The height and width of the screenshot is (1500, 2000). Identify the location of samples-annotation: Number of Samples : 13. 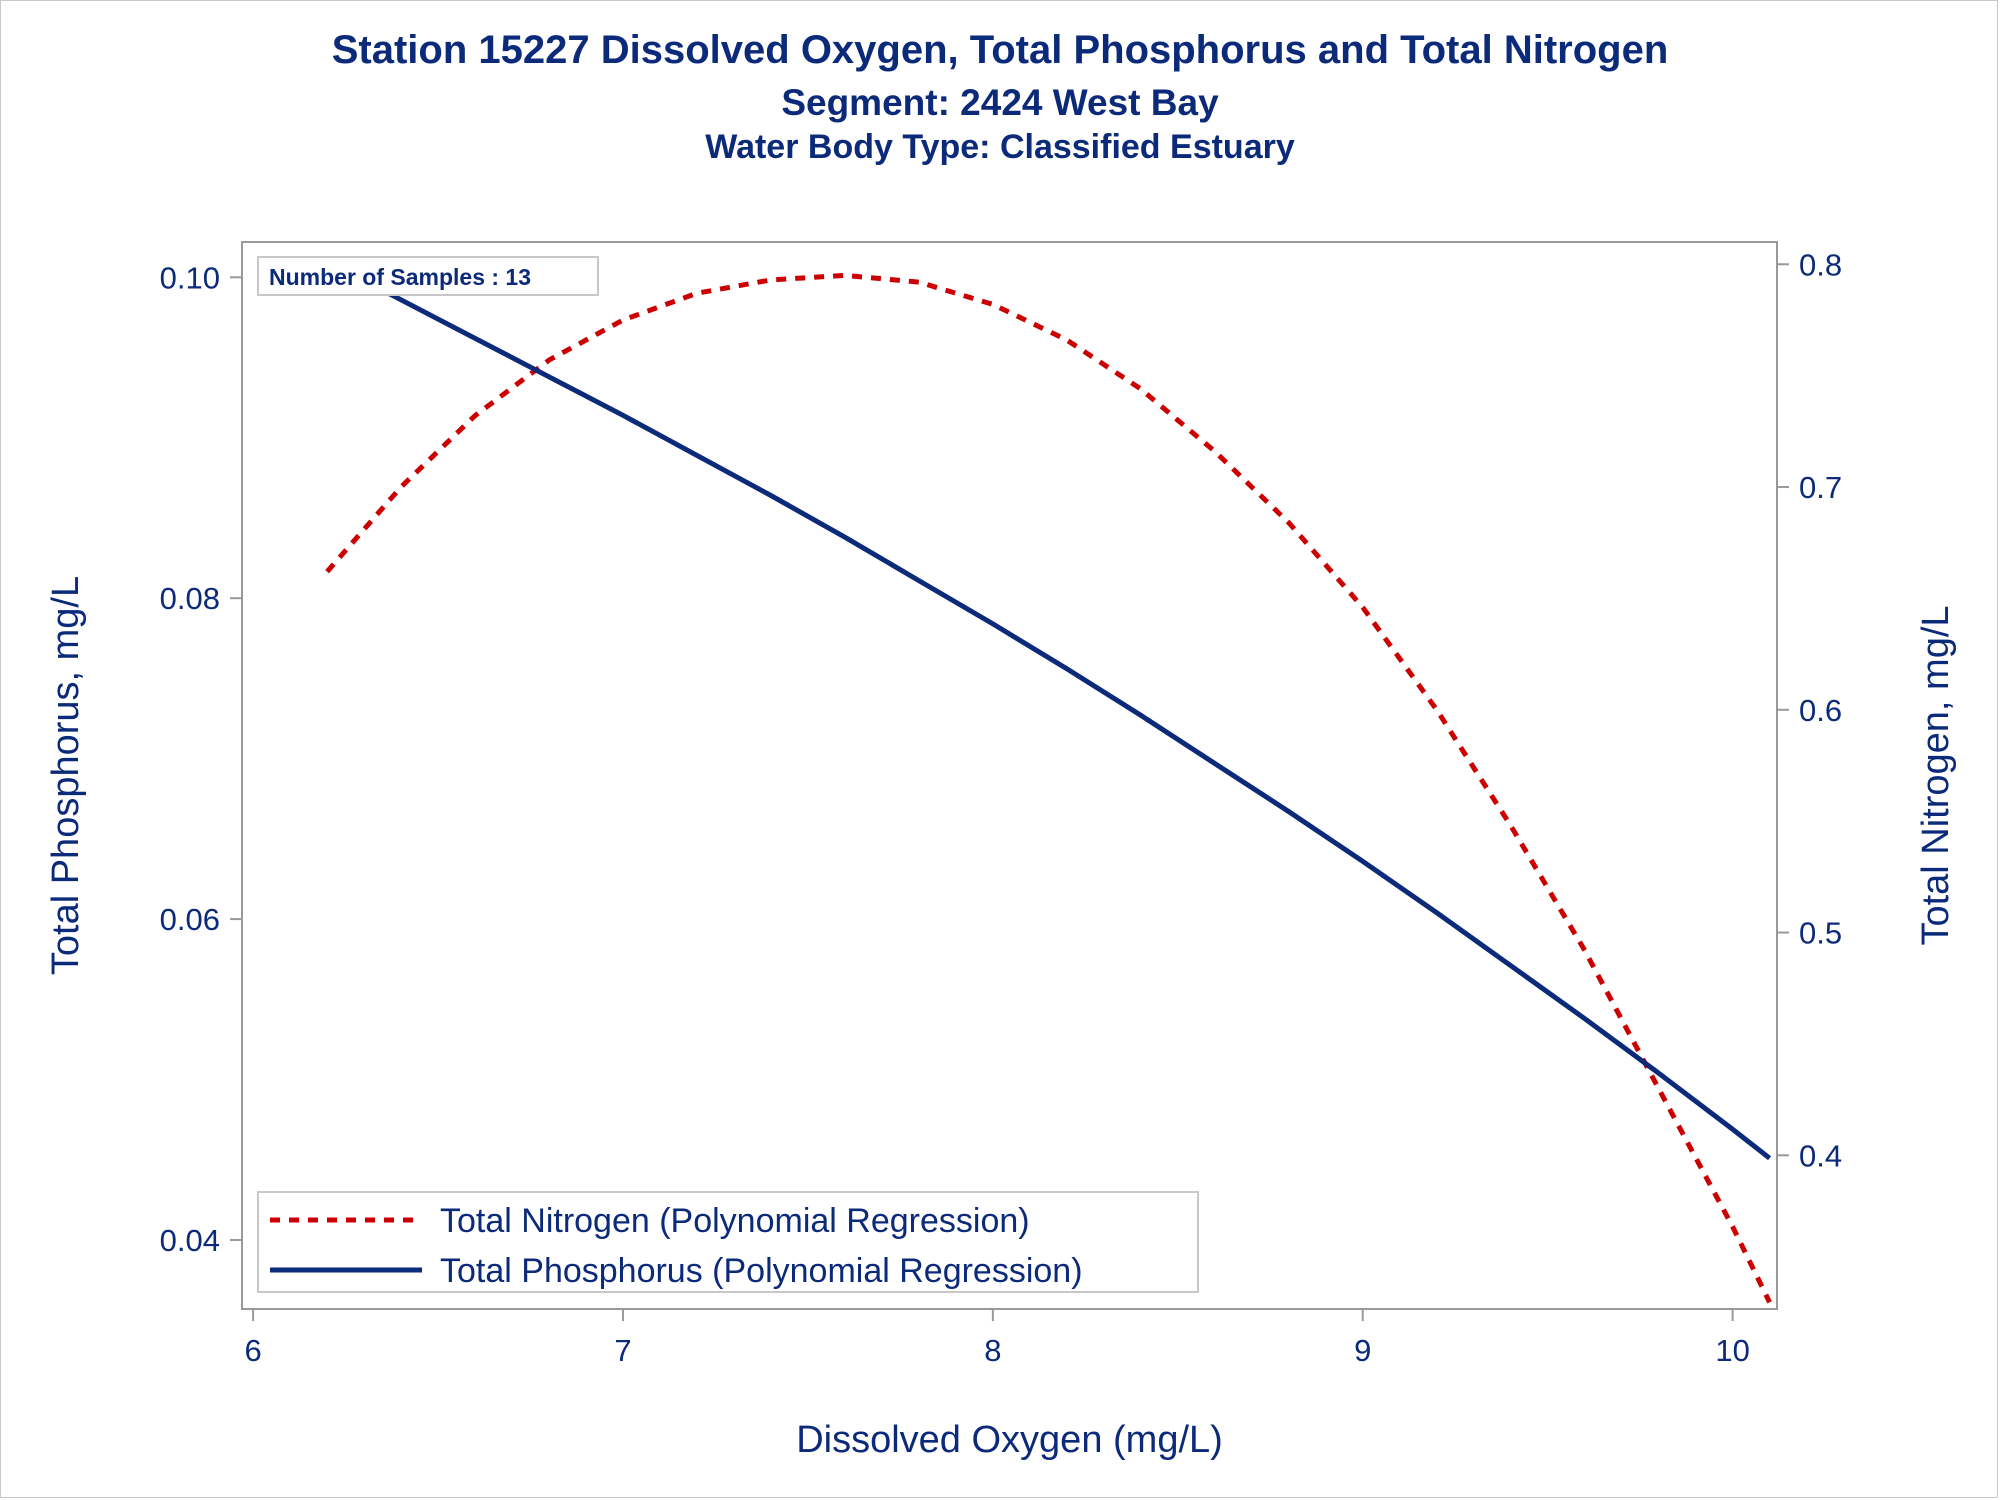
(428, 276).